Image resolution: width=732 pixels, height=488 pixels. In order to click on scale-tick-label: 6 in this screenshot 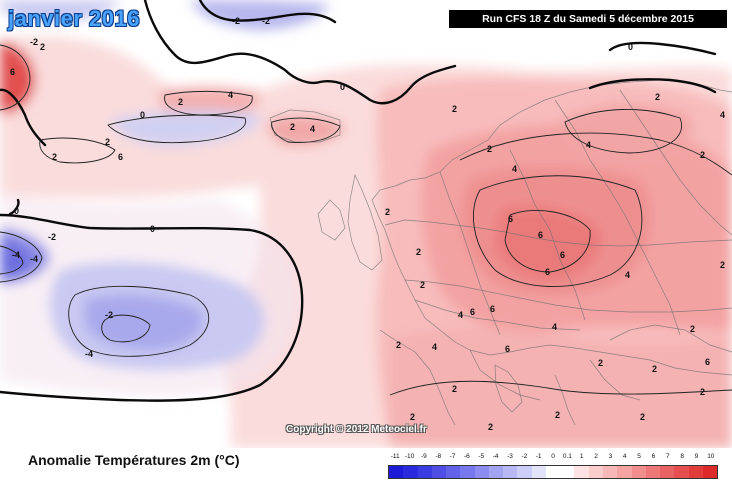, I will do `click(653, 456)`.